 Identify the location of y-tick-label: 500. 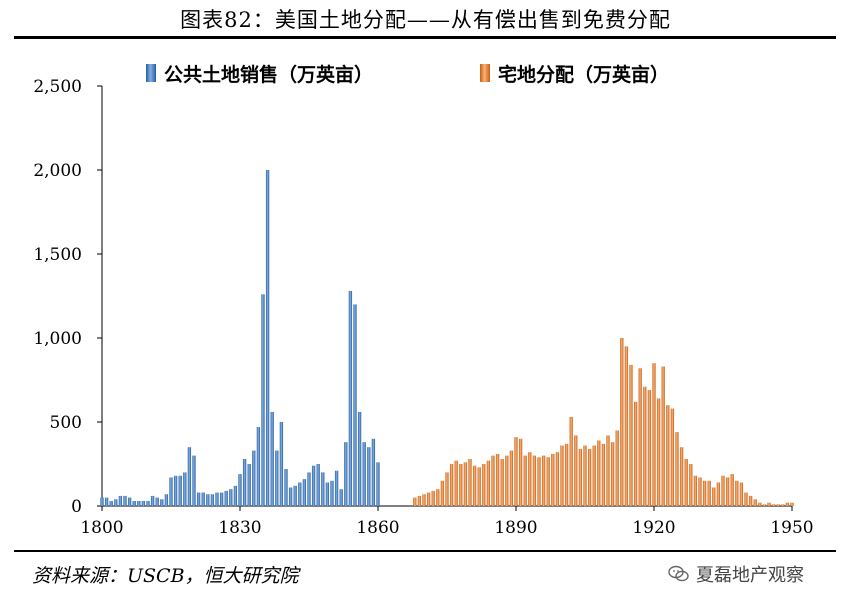
(66, 423).